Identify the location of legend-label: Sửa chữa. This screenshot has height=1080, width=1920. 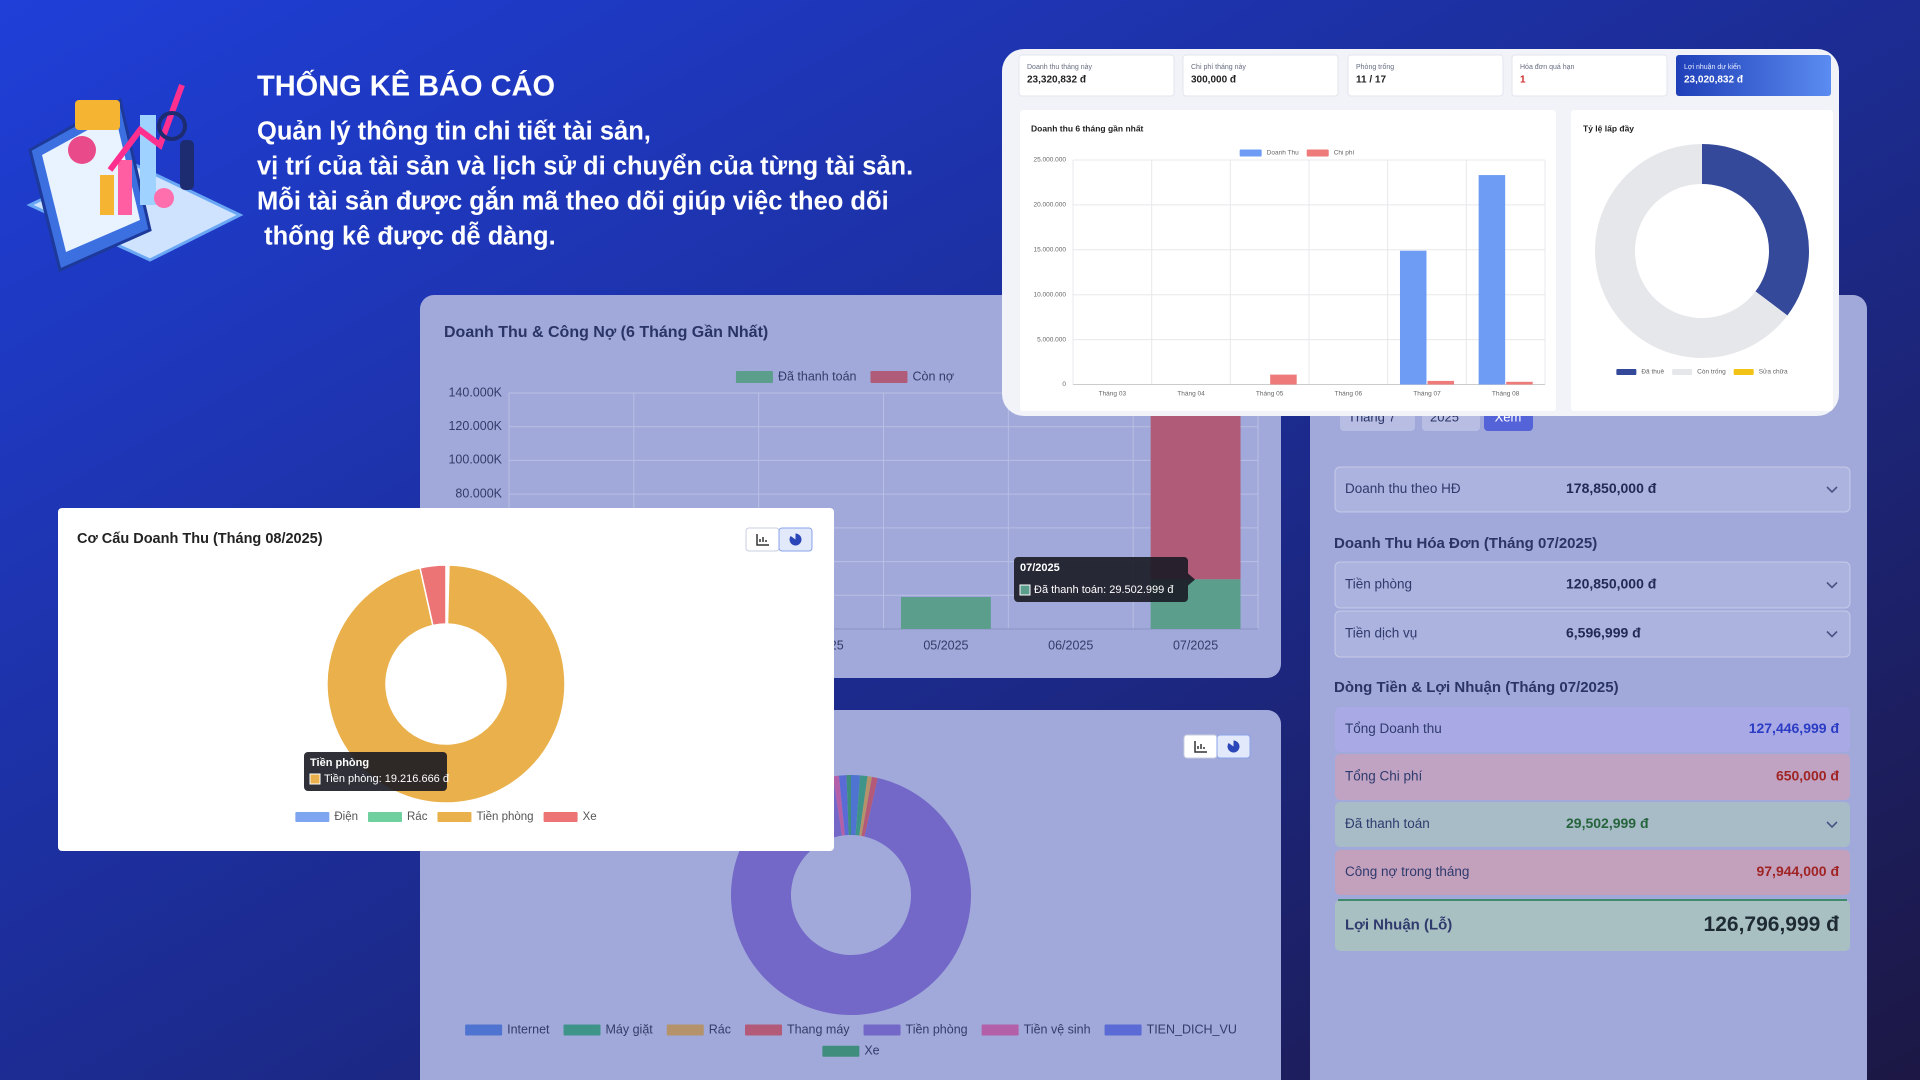
(1773, 372).